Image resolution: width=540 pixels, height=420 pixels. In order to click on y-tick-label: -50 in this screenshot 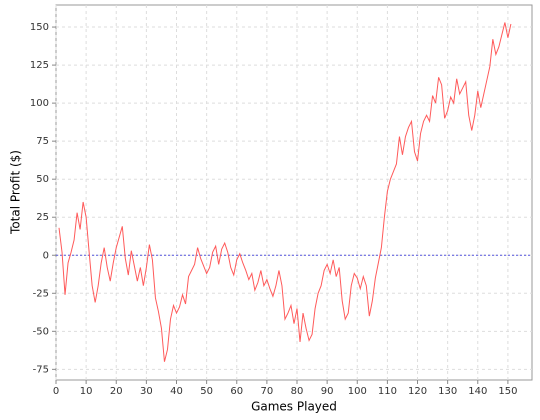, I will do `click(41, 331)`.